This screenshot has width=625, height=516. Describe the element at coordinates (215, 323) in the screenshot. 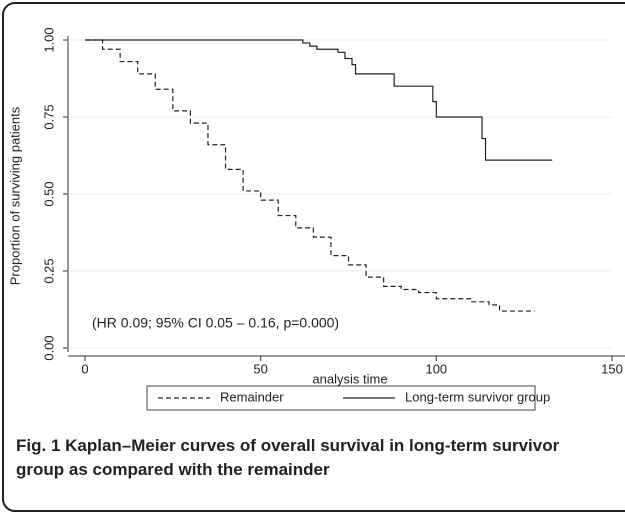

I see `annotation: (HR 0.09; 95% CI 0.05 – 0.16, p=0.000)` at that location.